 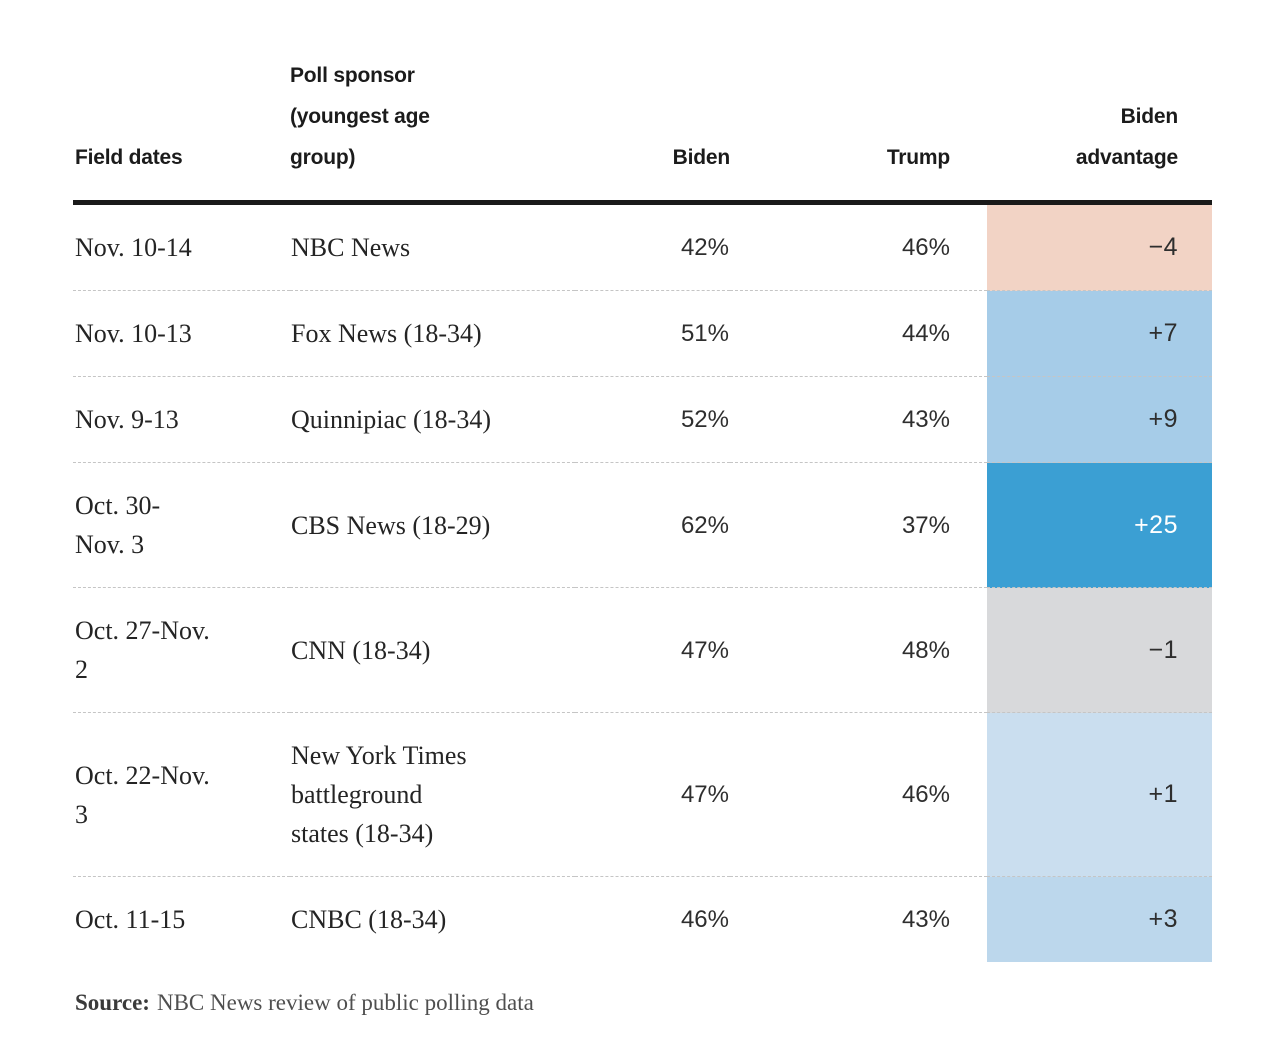 What do you see at coordinates (112, 1002) in the screenshot?
I see `source-label: Source:` at bounding box center [112, 1002].